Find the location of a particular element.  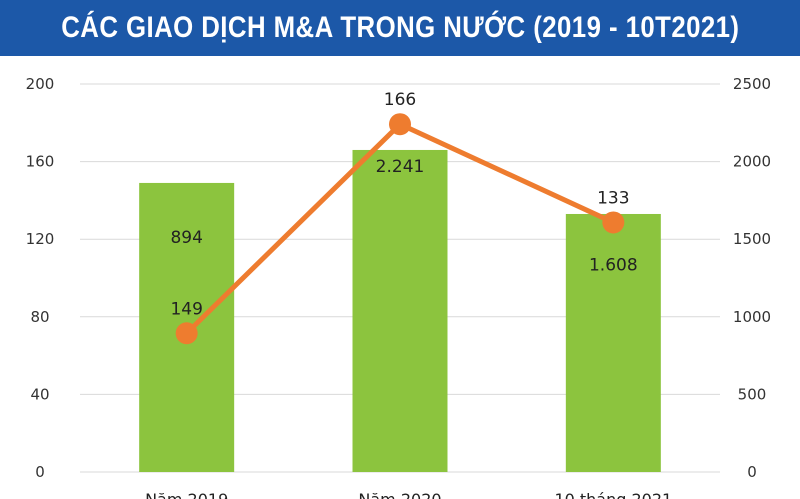

left-tick-label: 80 is located at coordinates (39, 317).